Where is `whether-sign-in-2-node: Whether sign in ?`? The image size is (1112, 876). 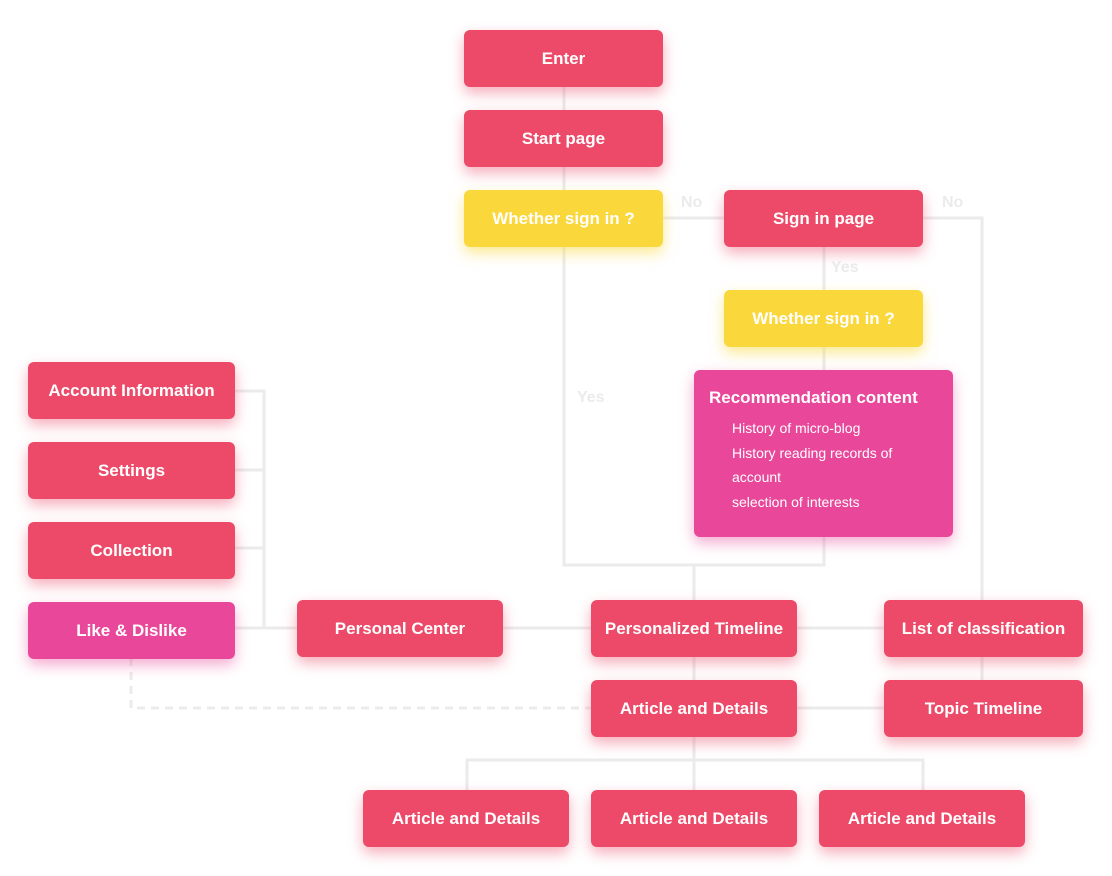 whether-sign-in-2-node: Whether sign in ? is located at coordinates (823, 318).